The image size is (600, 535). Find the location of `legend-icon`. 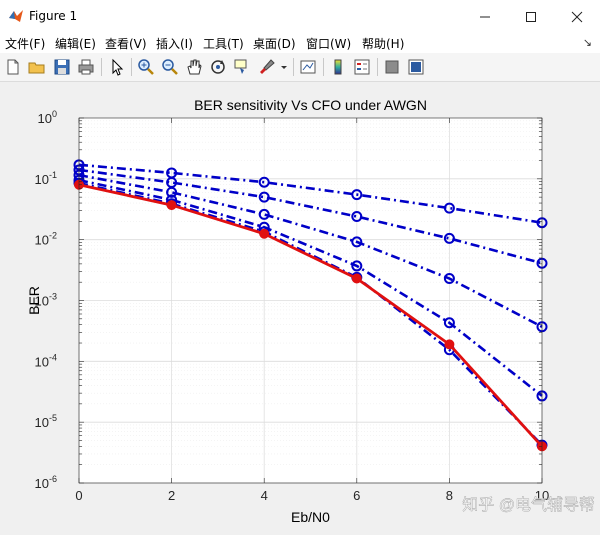

legend-icon is located at coordinates (362, 67).